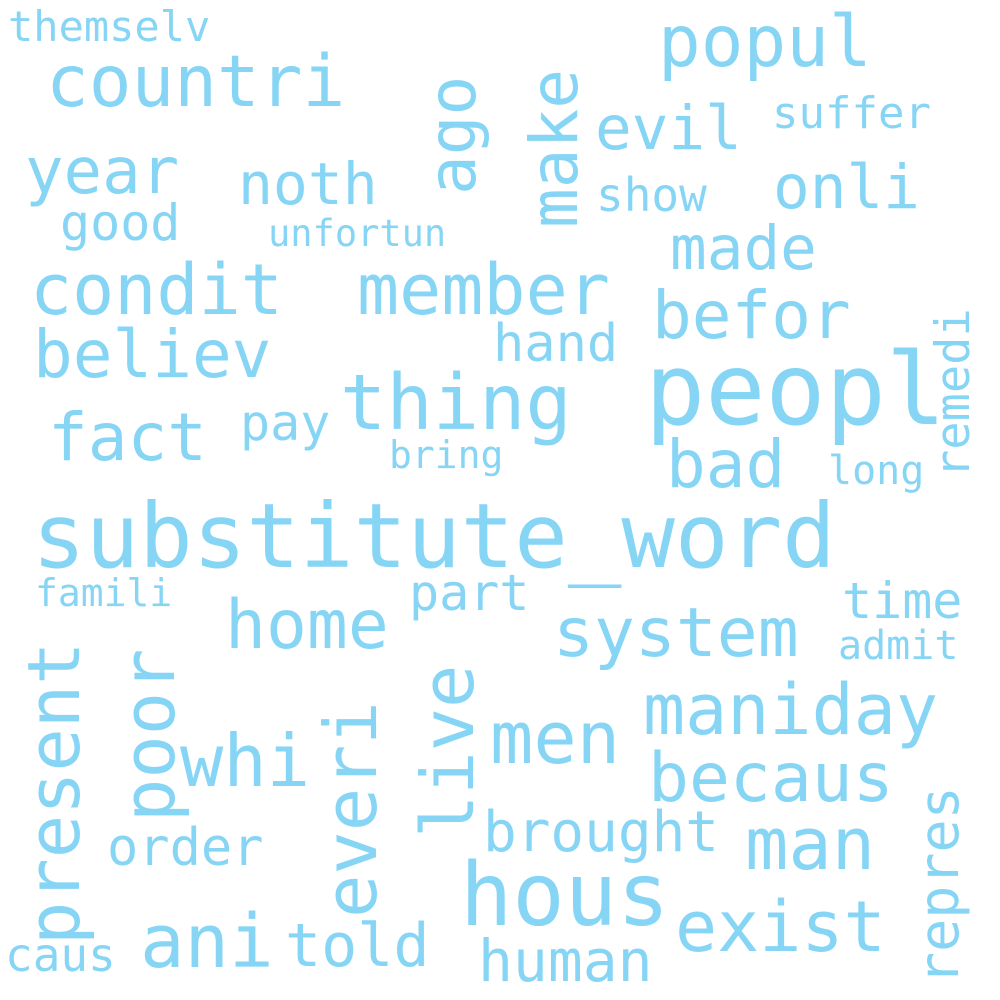 The image size is (1000, 1000). Describe the element at coordinates (245, 761) in the screenshot. I see `word-whi: whi` at that location.